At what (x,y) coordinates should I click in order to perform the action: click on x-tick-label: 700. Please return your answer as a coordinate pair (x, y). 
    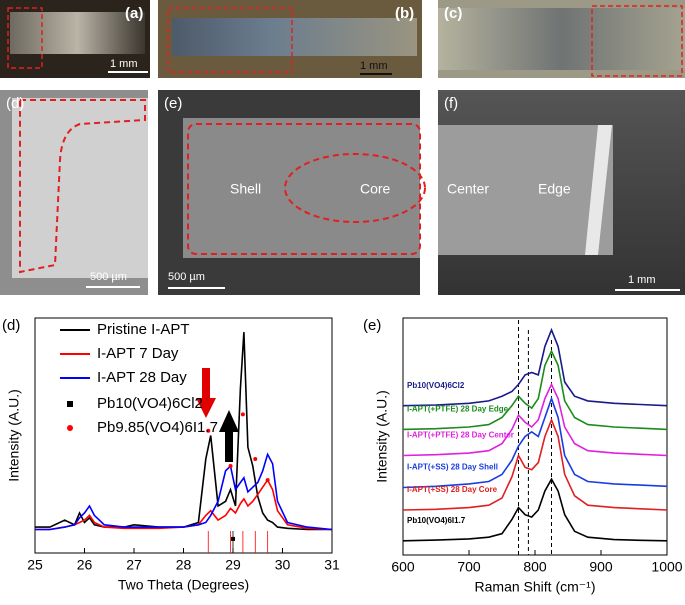
    Looking at the image, I should click on (469, 567).